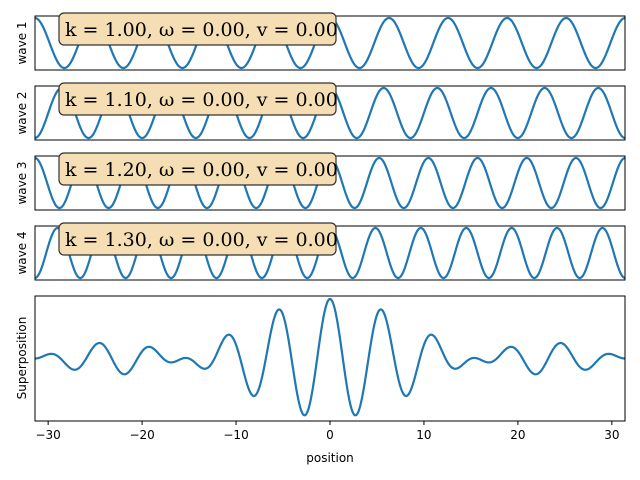 Image resolution: width=640 pixels, height=480 pixels. I want to click on x-tick-label: 20, so click(517, 435).